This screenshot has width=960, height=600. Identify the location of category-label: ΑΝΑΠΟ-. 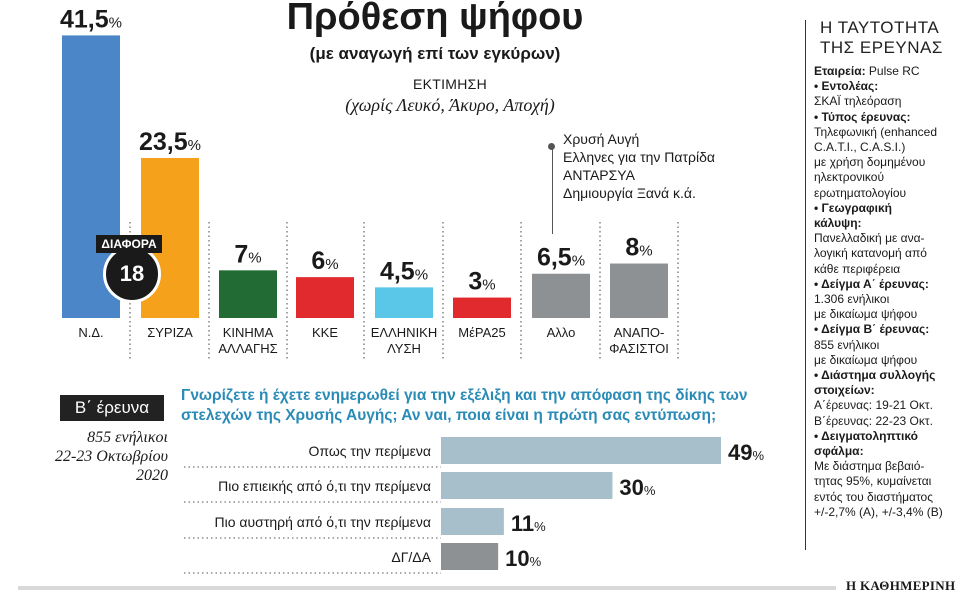
(639, 332).